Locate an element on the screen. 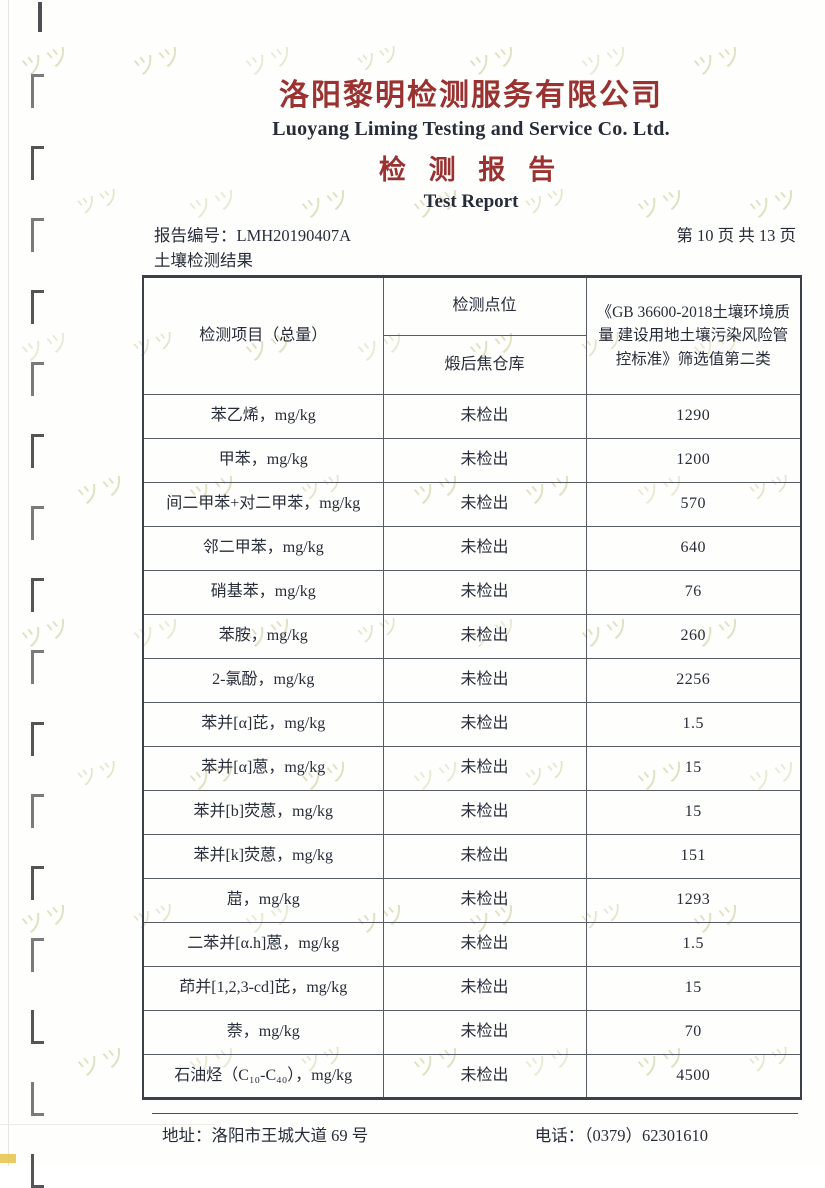  header-cell-point-value: 煅后焦仓库 is located at coordinates (484, 365).